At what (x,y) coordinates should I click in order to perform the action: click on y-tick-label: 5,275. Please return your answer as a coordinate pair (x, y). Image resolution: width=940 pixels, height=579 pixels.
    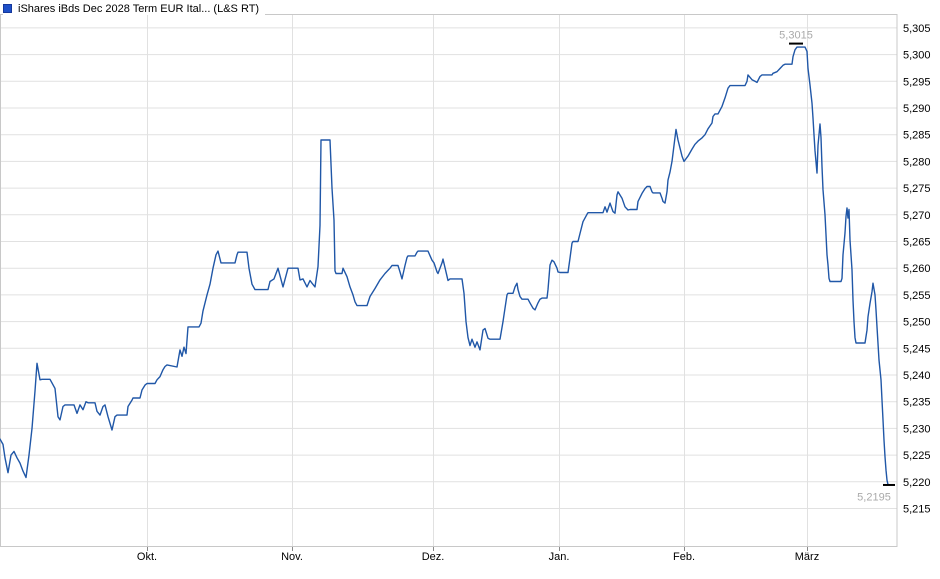
    Looking at the image, I should click on (917, 189).